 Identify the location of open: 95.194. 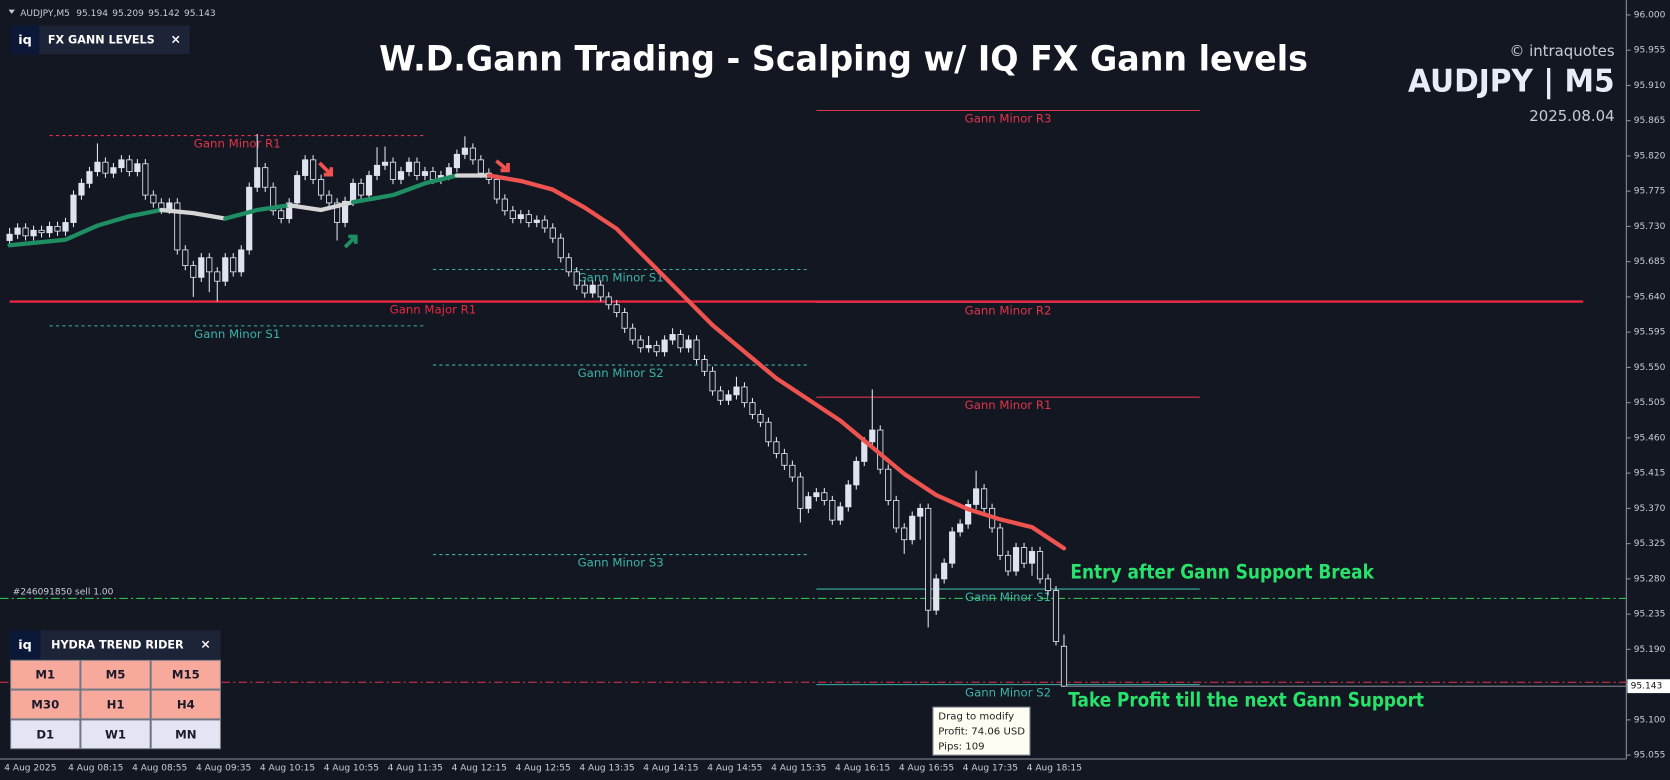
(92, 13).